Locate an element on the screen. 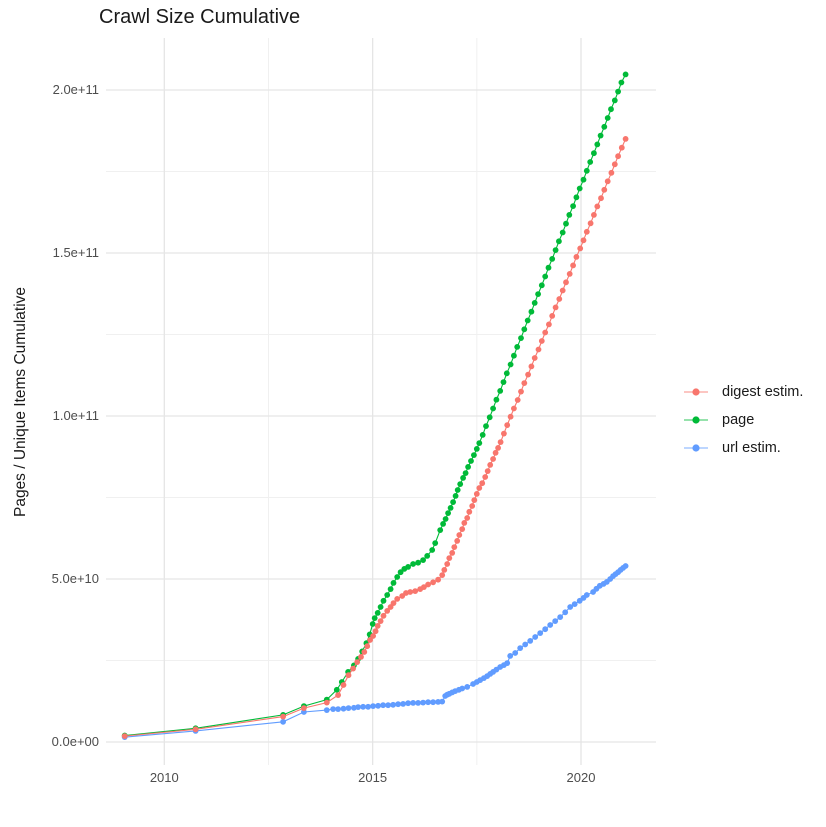 The image size is (826, 827). legend-key-url-icon is located at coordinates (696, 448).